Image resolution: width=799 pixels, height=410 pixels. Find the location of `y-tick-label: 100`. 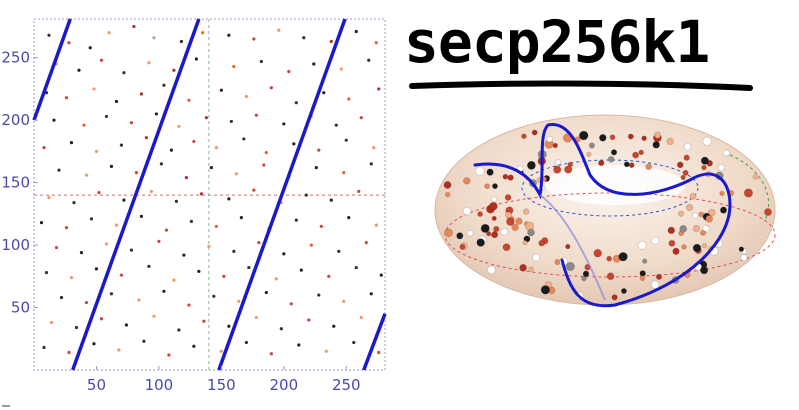

y-tick-label: 100 is located at coordinates (15, 245).